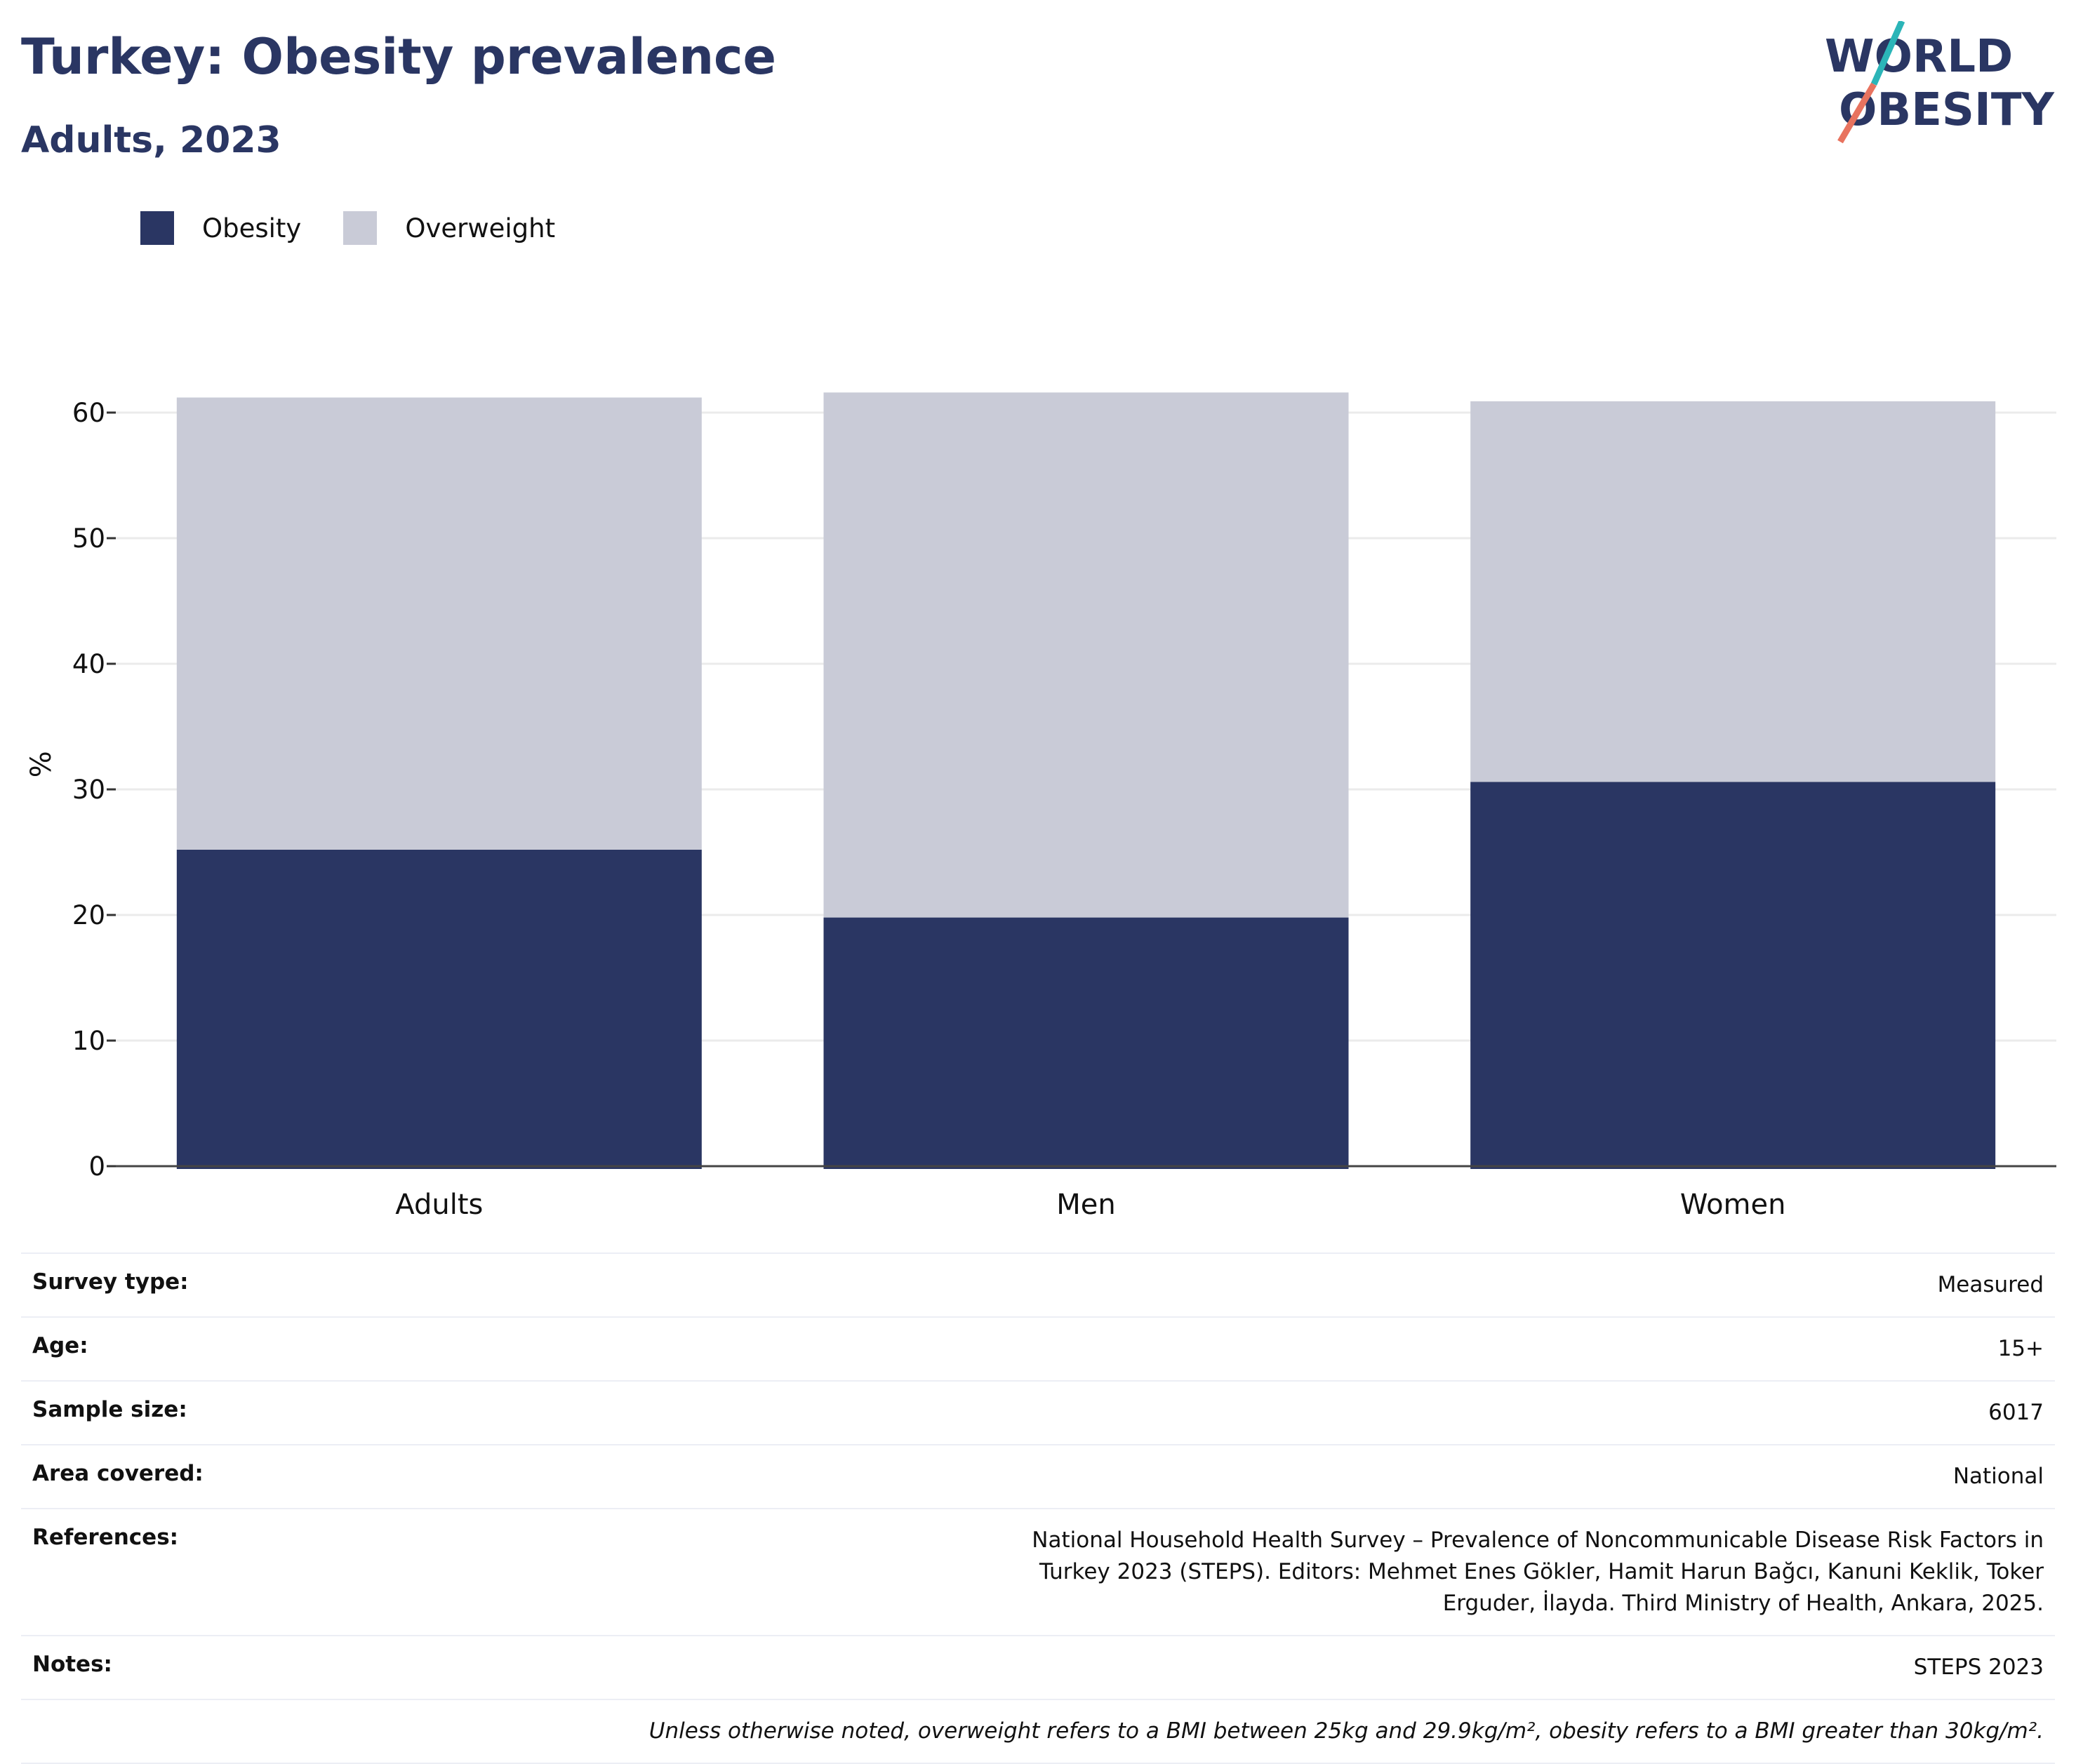  Describe the element at coordinates (243, 1476) in the screenshot. I see `row-key-area-covered: Area covered:` at that location.